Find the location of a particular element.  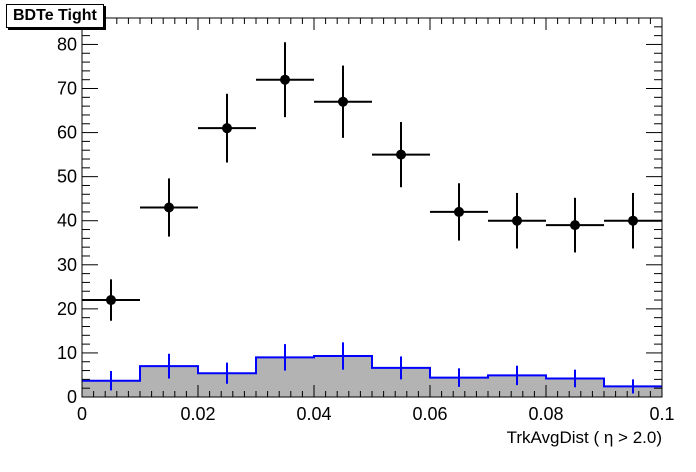

y-tick-label: 0 is located at coordinates (72, 397).